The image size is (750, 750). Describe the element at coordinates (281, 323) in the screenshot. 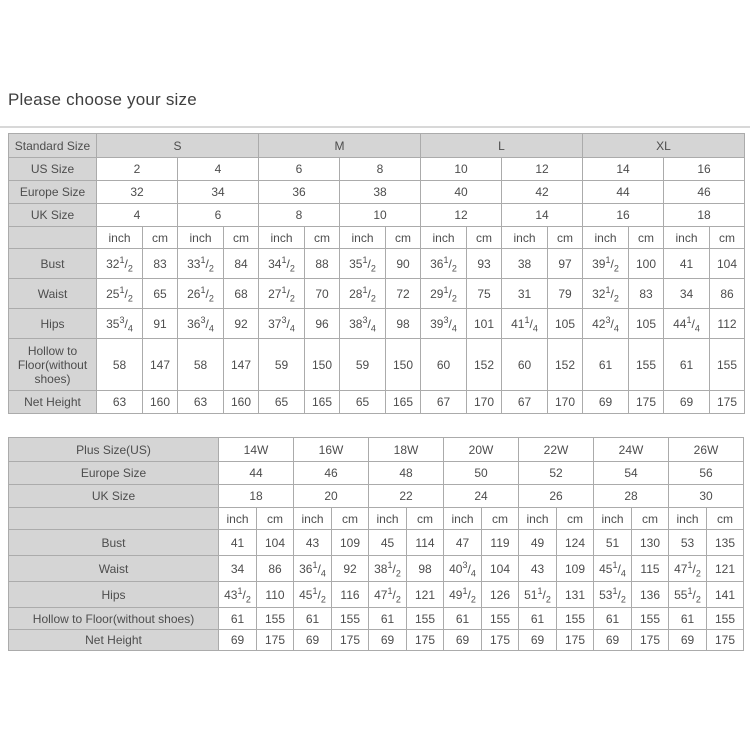

I see `value-cell: 373/4` at that location.